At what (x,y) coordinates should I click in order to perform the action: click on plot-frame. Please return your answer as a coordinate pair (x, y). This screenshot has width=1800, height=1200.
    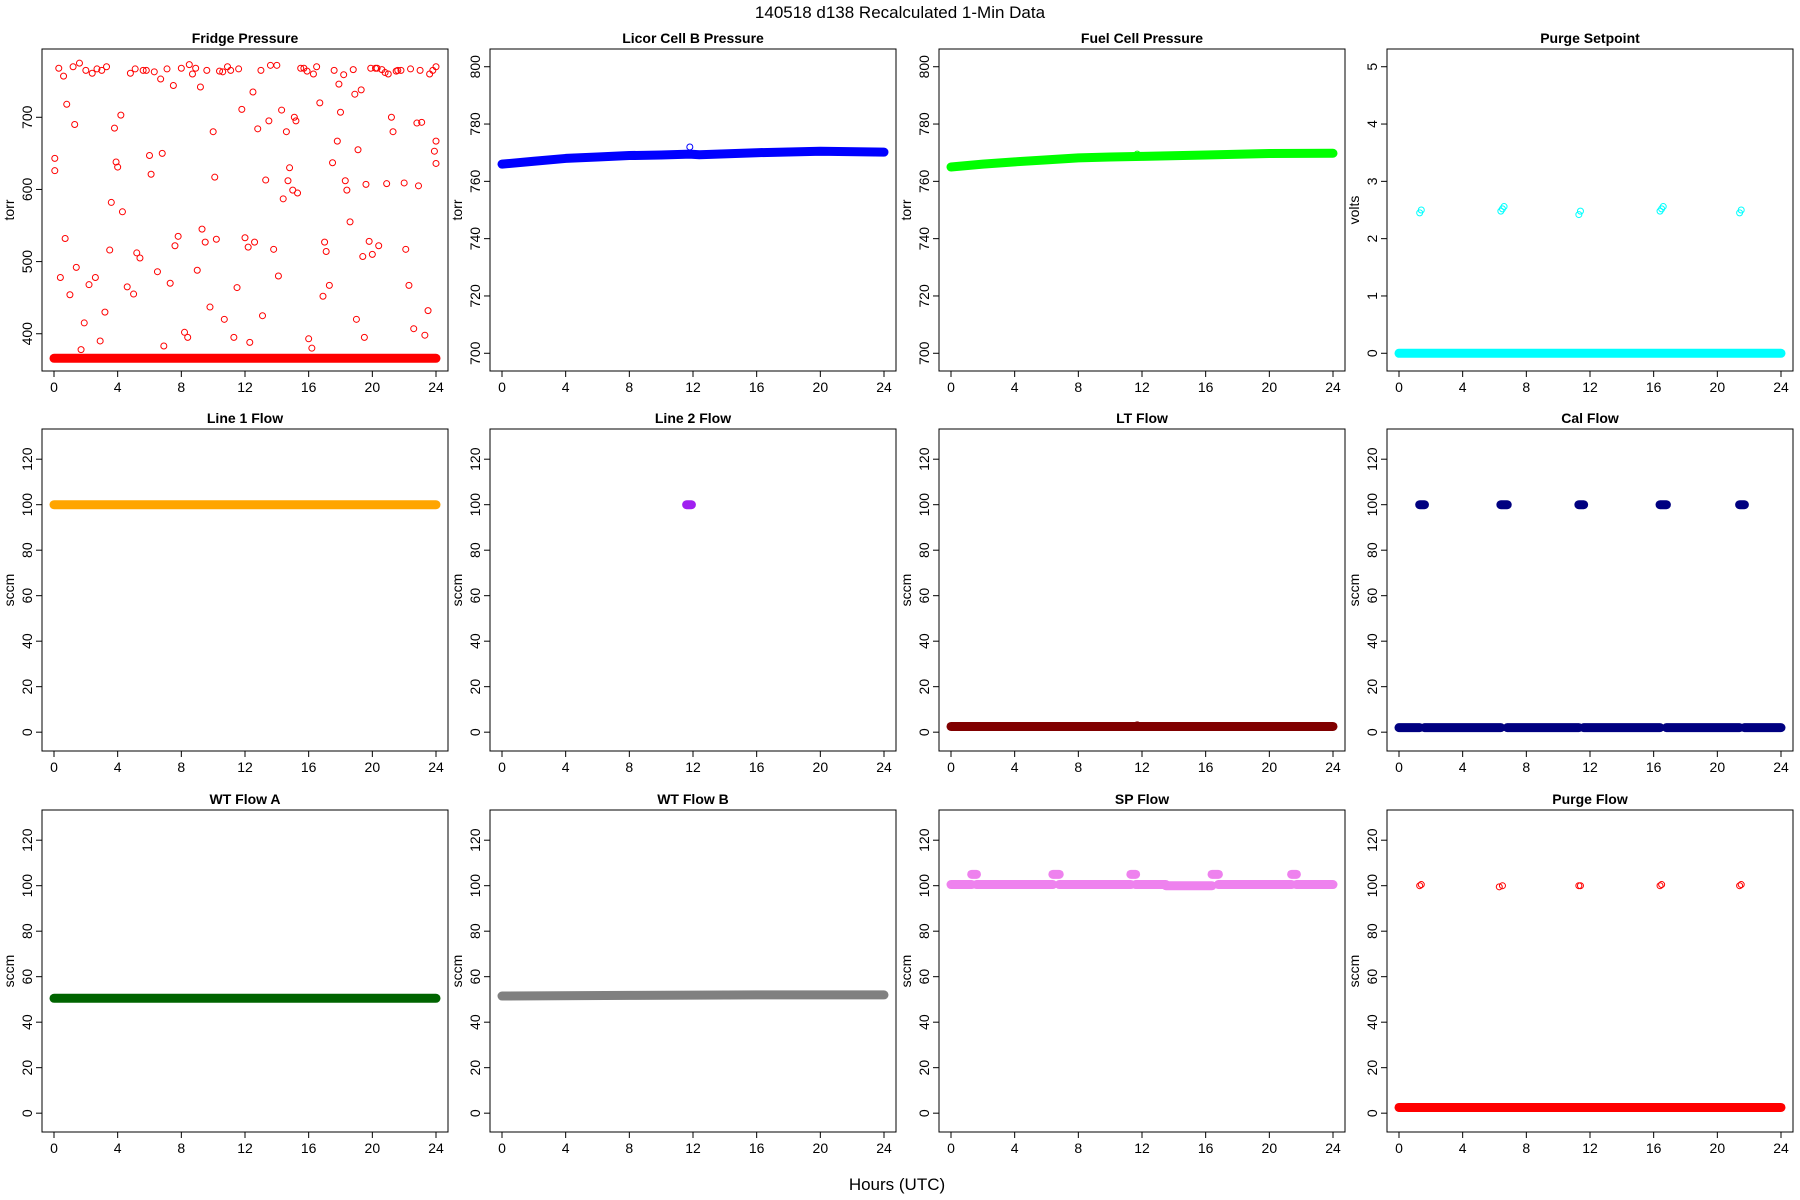
    Looking at the image, I should click on (693, 971).